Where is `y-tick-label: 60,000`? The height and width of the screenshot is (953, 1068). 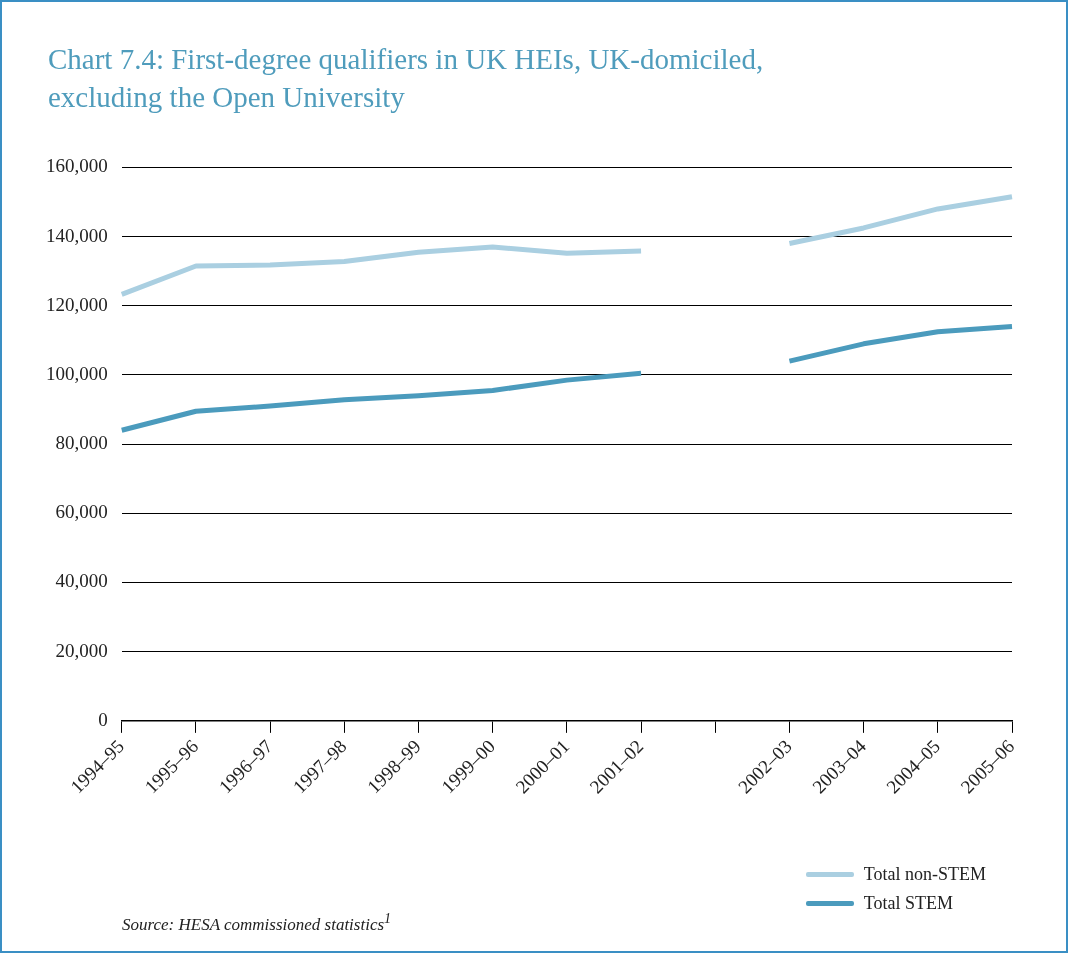 y-tick-label: 60,000 is located at coordinates (81, 512).